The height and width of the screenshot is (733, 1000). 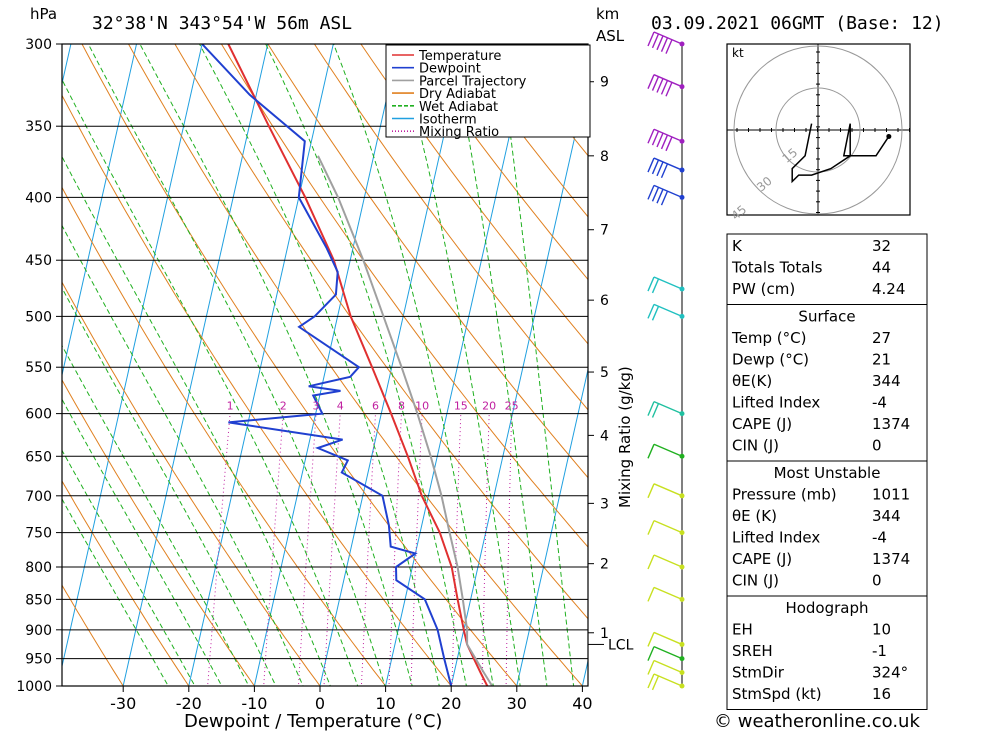 What do you see at coordinates (38, 317) in the screenshot?
I see `pressure-tick-label: 500` at bounding box center [38, 317].